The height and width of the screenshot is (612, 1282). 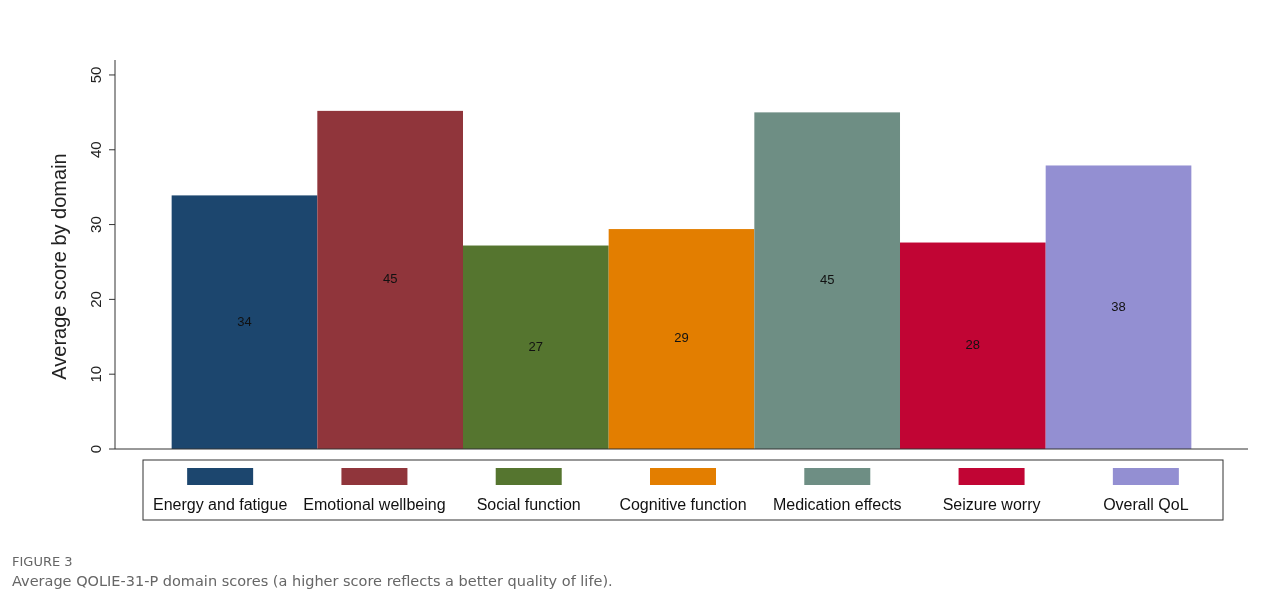 What do you see at coordinates (312, 581) in the screenshot?
I see `text: Average QOLIE-31-P domain scores (a higher score reflects a better quality of life).` at bounding box center [312, 581].